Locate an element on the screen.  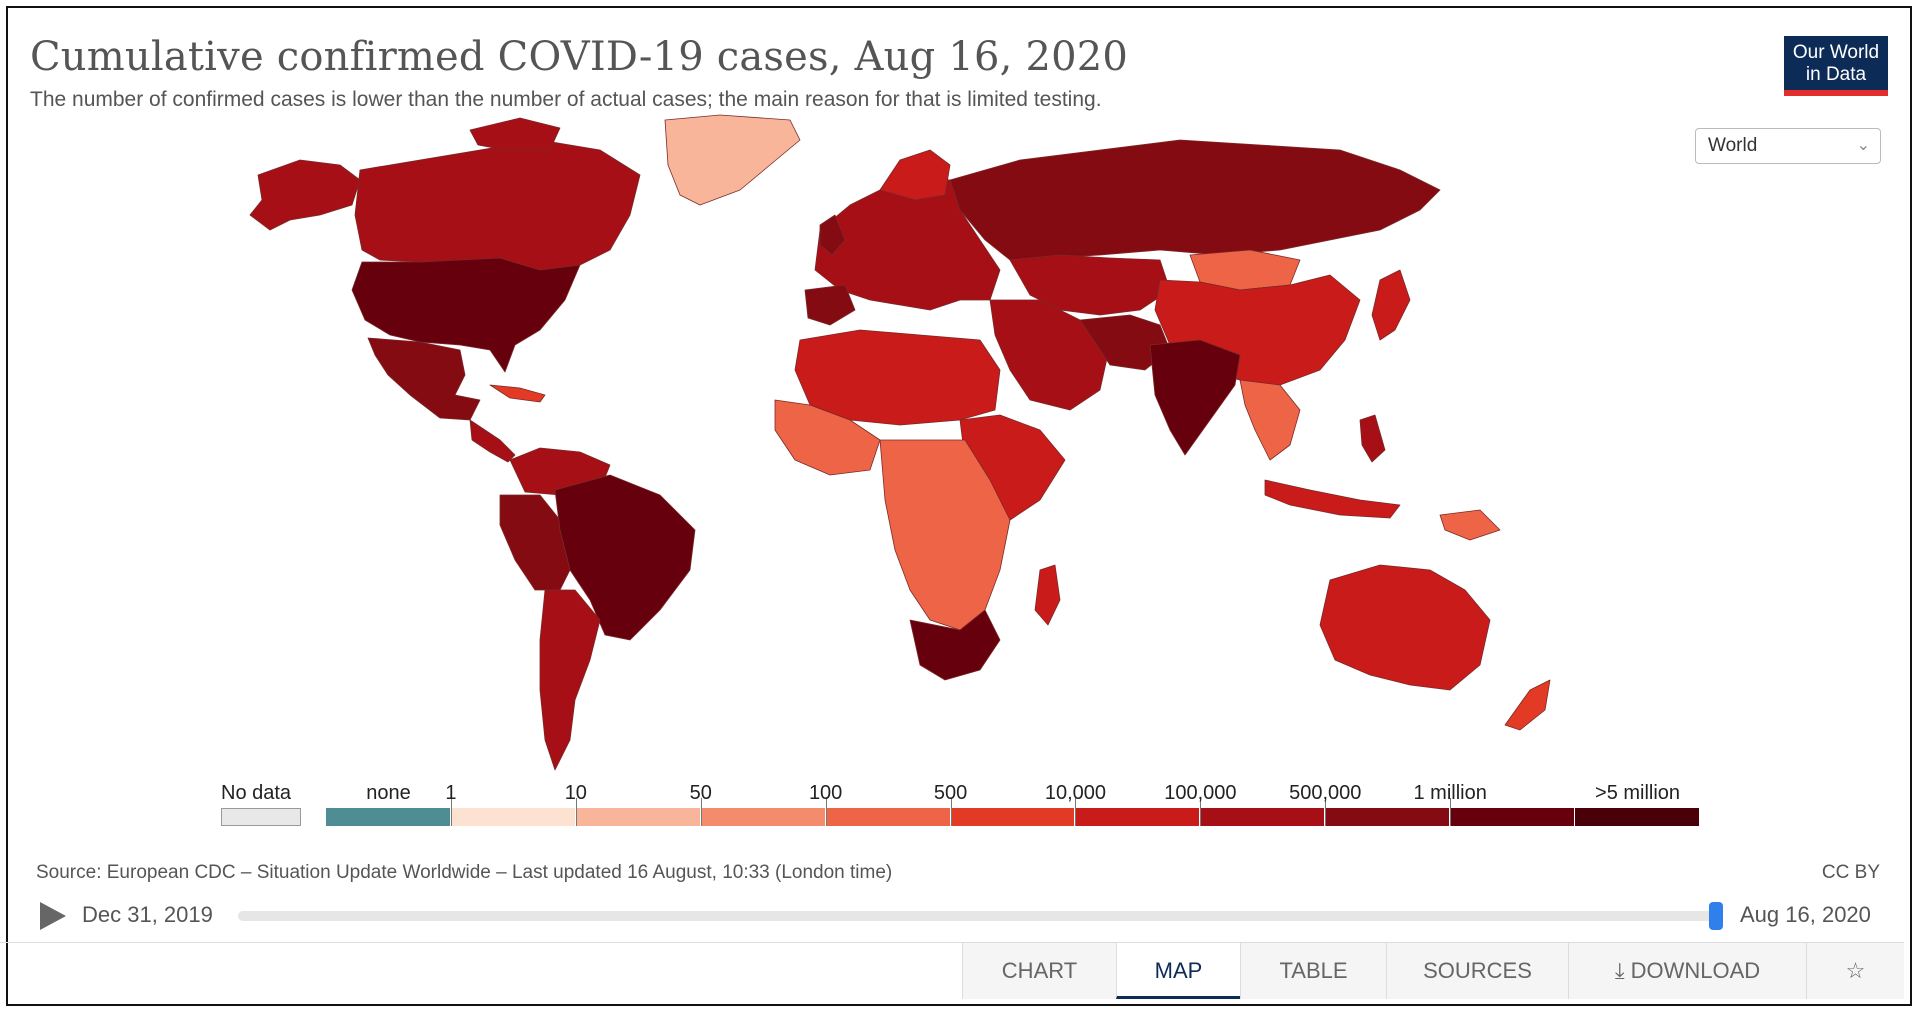
map-australia is located at coordinates (1405, 627).